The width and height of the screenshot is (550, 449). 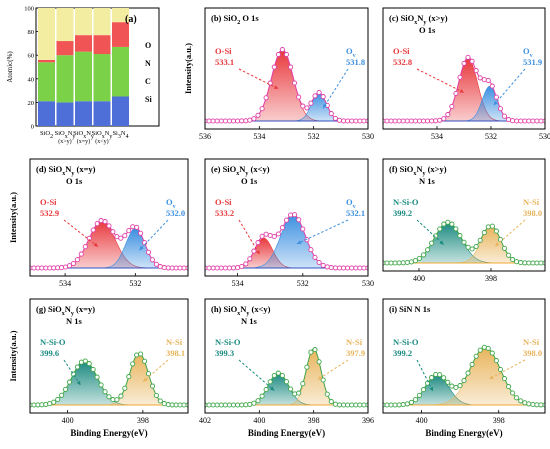 I want to click on peak-label-second-value: 531.8, so click(x=355, y=62).